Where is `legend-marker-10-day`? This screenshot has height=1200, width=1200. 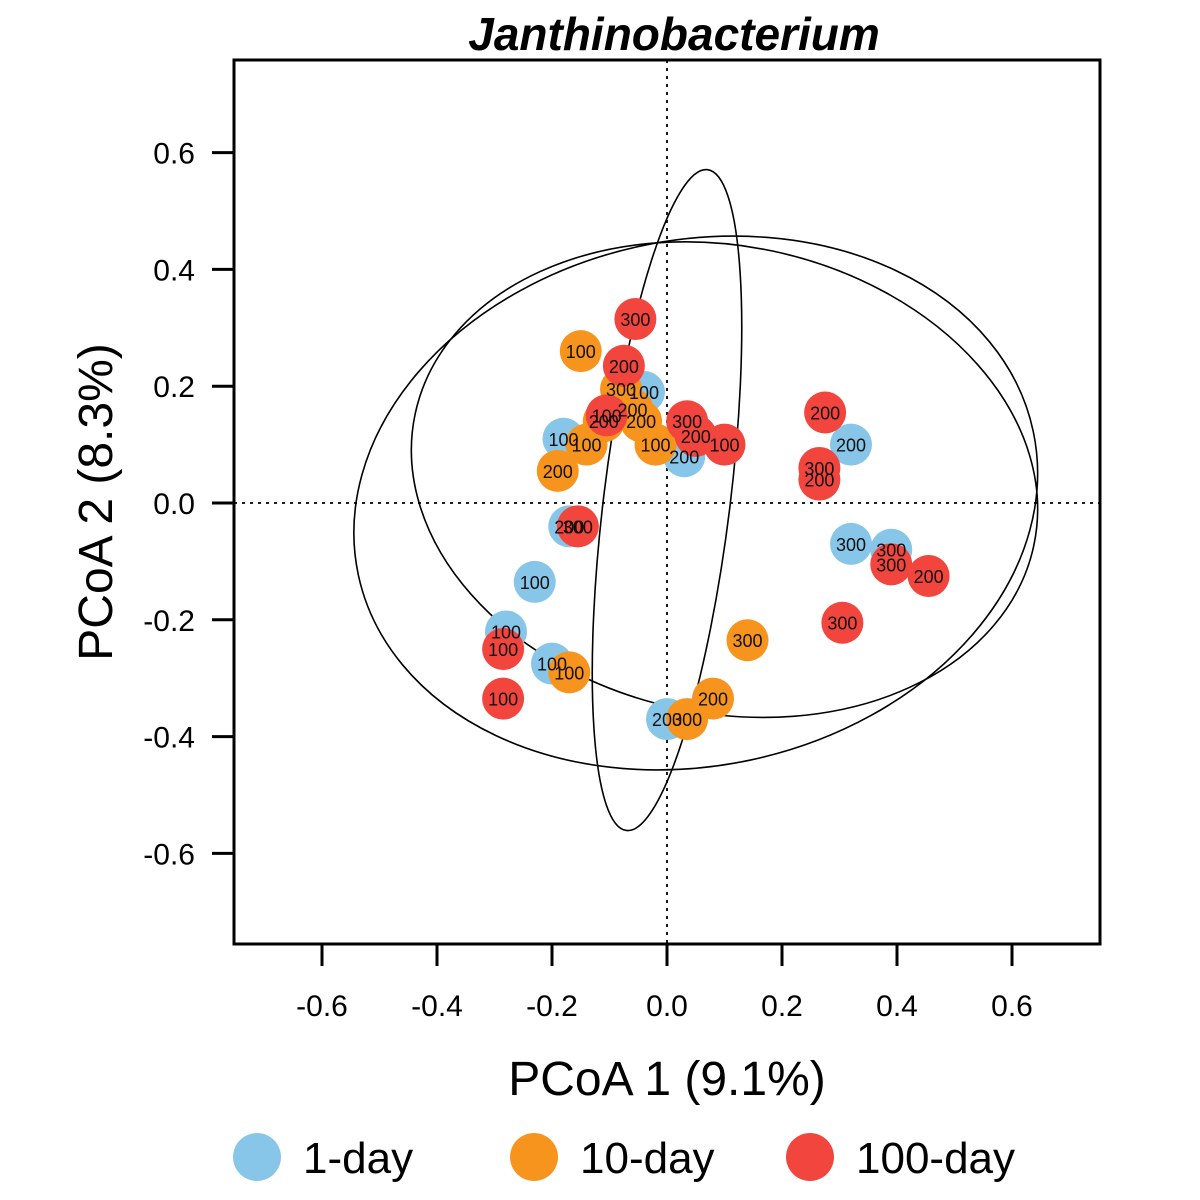
legend-marker-10-day is located at coordinates (534, 1157).